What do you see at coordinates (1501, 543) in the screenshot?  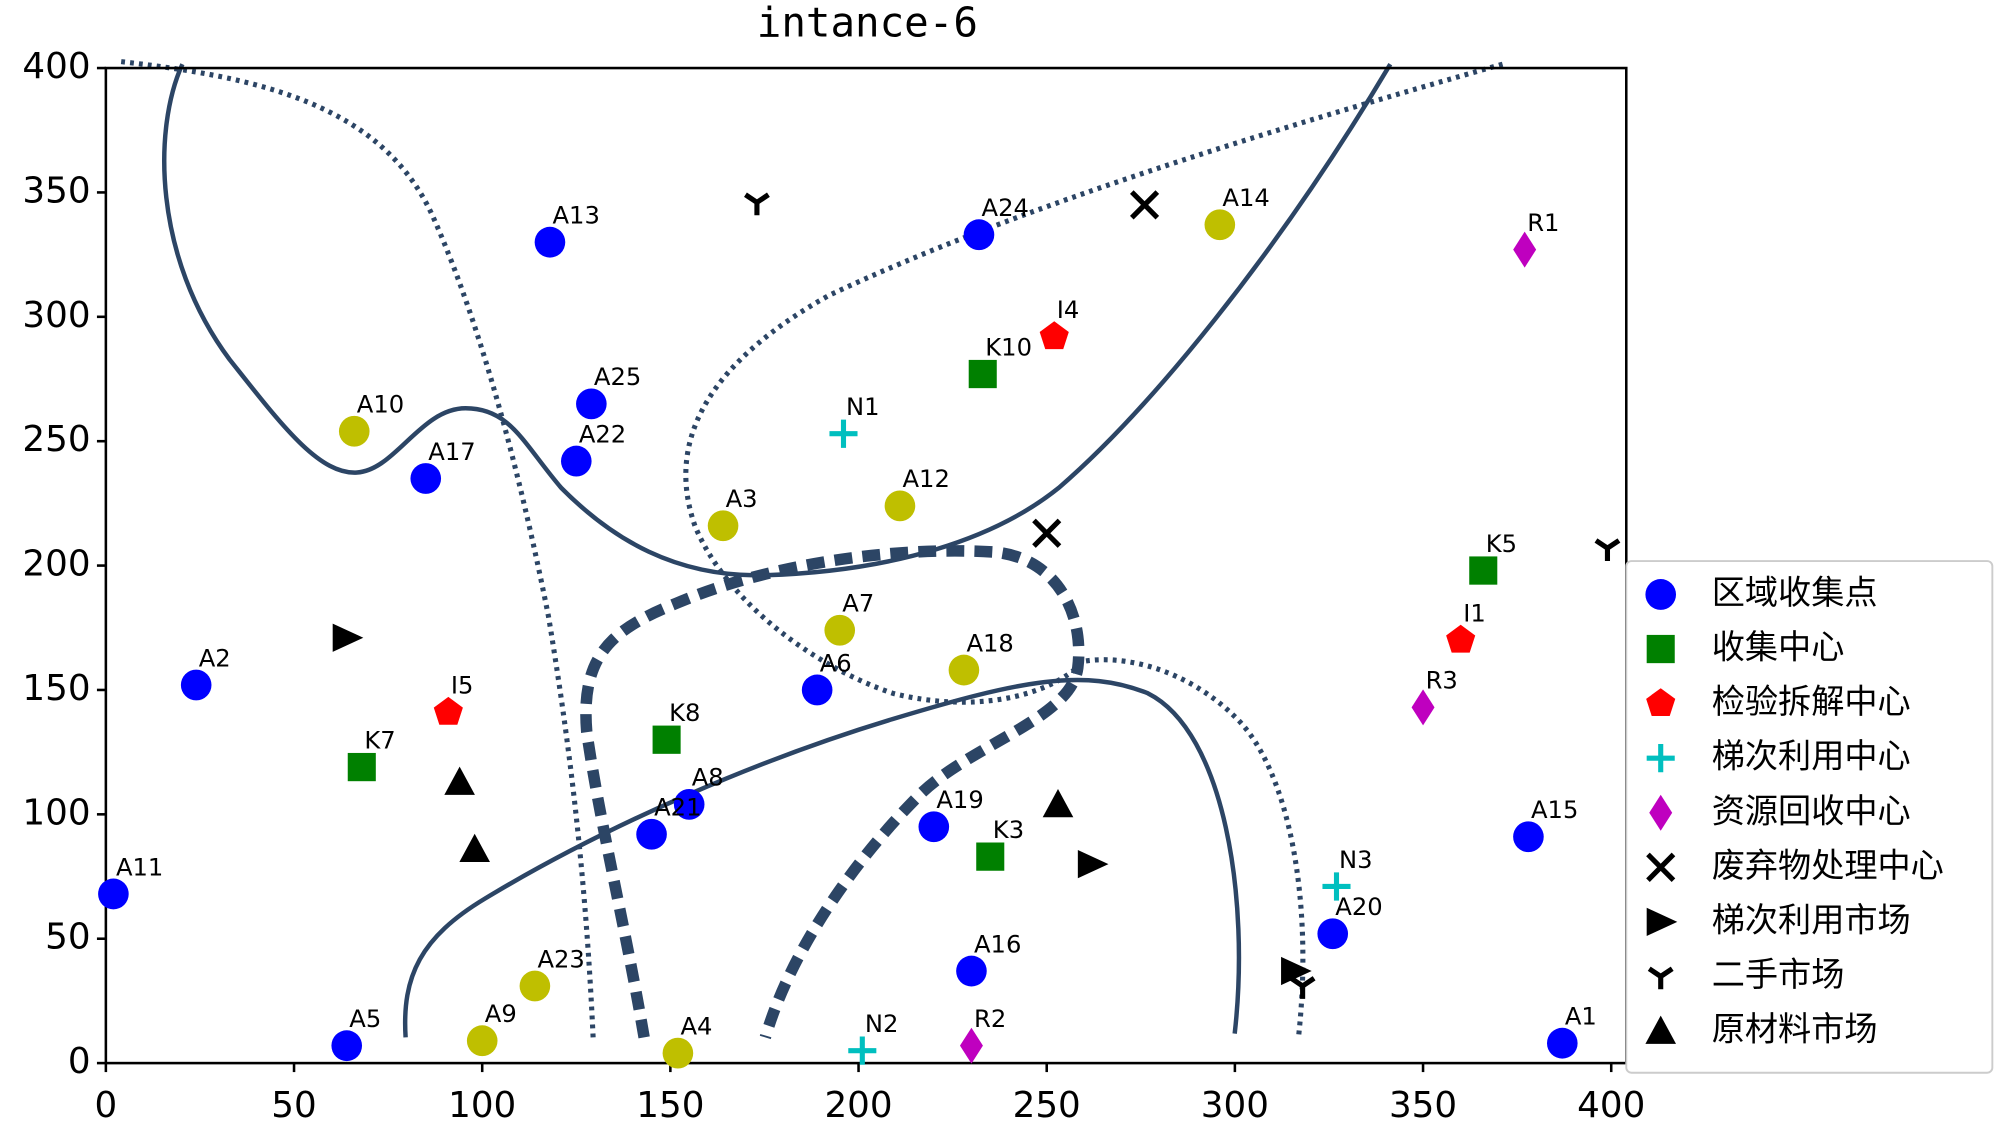 I see `point-label: K5` at bounding box center [1501, 543].